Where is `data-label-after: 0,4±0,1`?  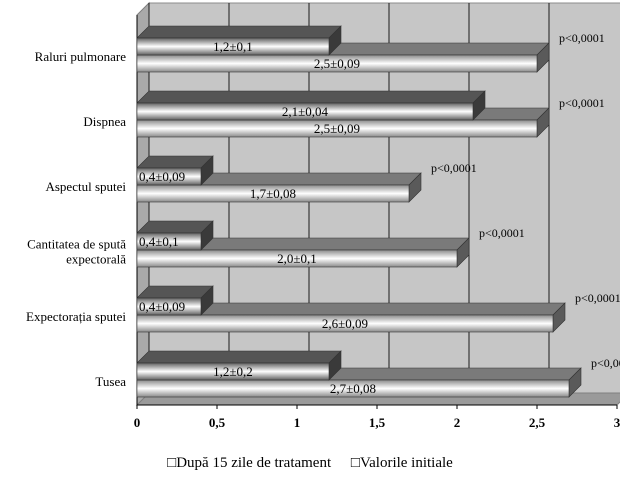
data-label-after: 0,4±0,1 is located at coordinates (159, 241).